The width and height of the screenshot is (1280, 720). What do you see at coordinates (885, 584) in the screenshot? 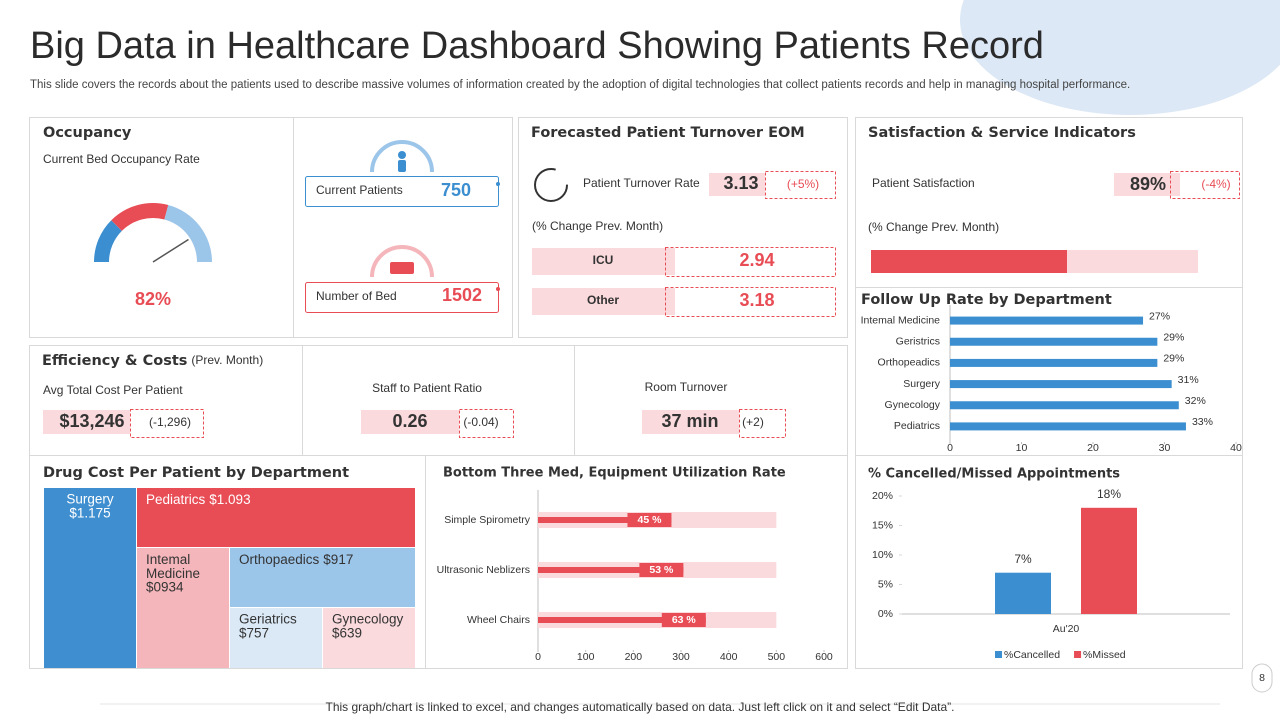
I see `label: 5%` at bounding box center [885, 584].